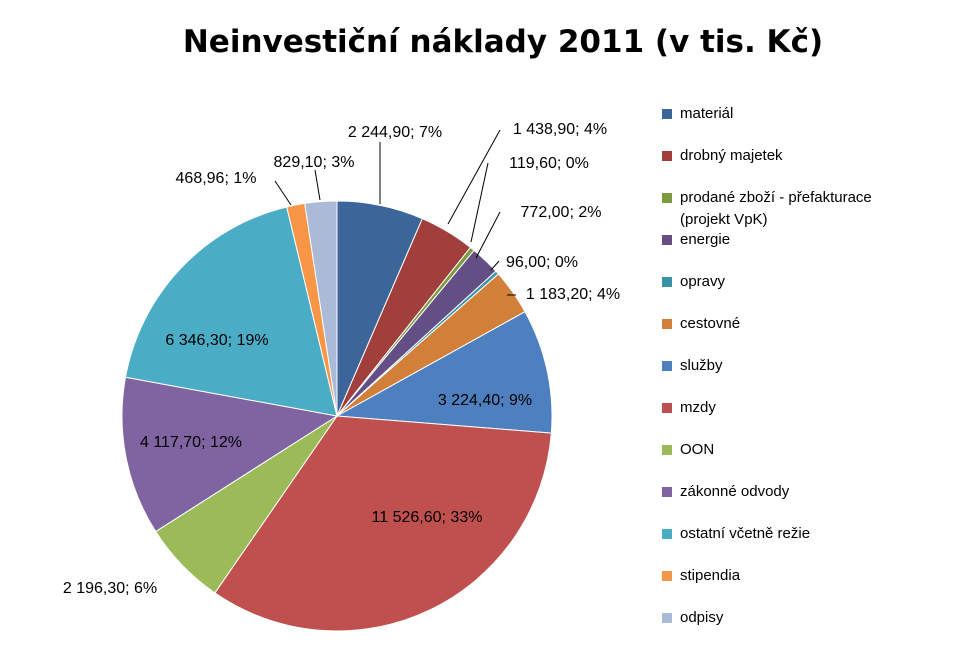 This screenshot has width=973, height=672. Describe the element at coordinates (573, 294) in the screenshot. I see `data-label: 1 183,20; 4%` at that location.